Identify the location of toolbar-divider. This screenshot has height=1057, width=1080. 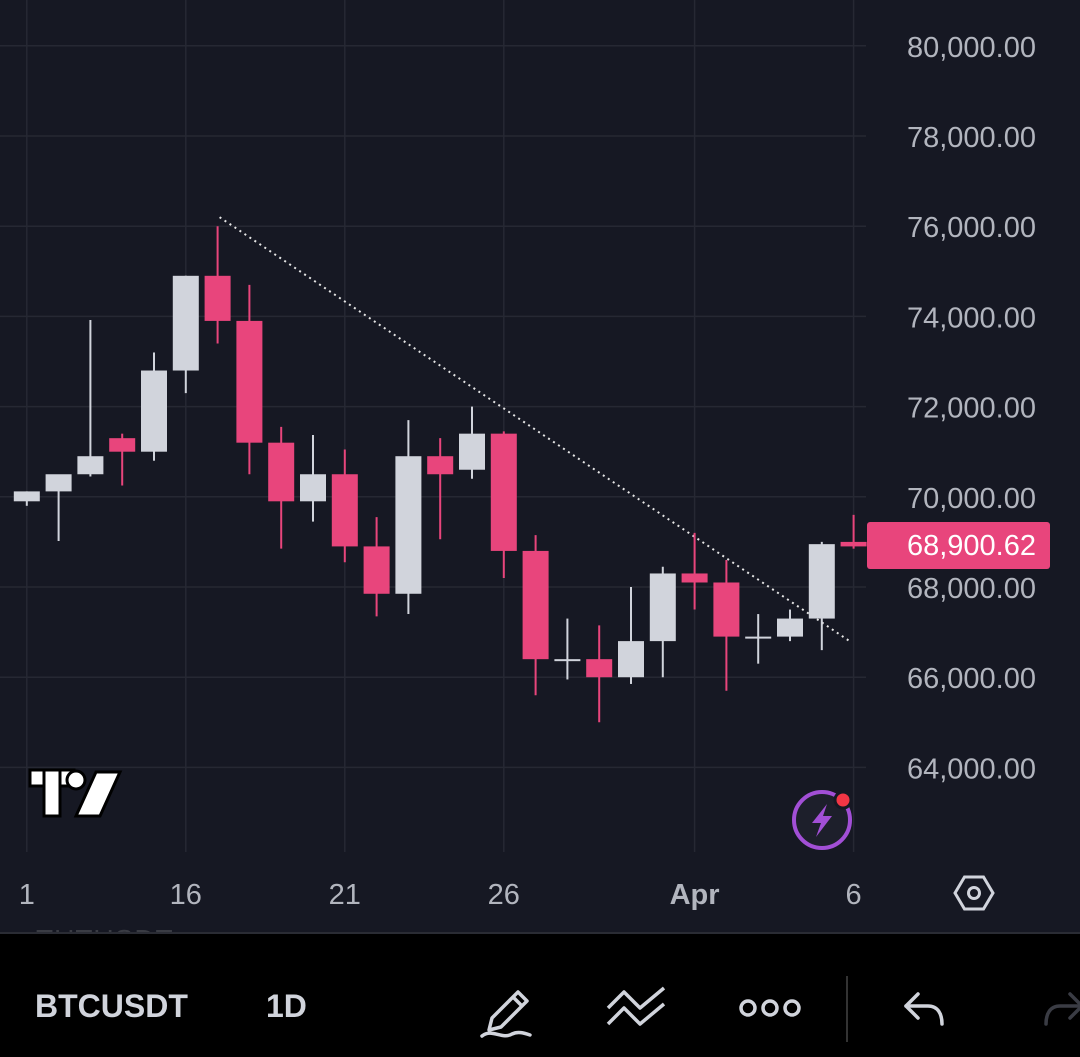
(847, 1009).